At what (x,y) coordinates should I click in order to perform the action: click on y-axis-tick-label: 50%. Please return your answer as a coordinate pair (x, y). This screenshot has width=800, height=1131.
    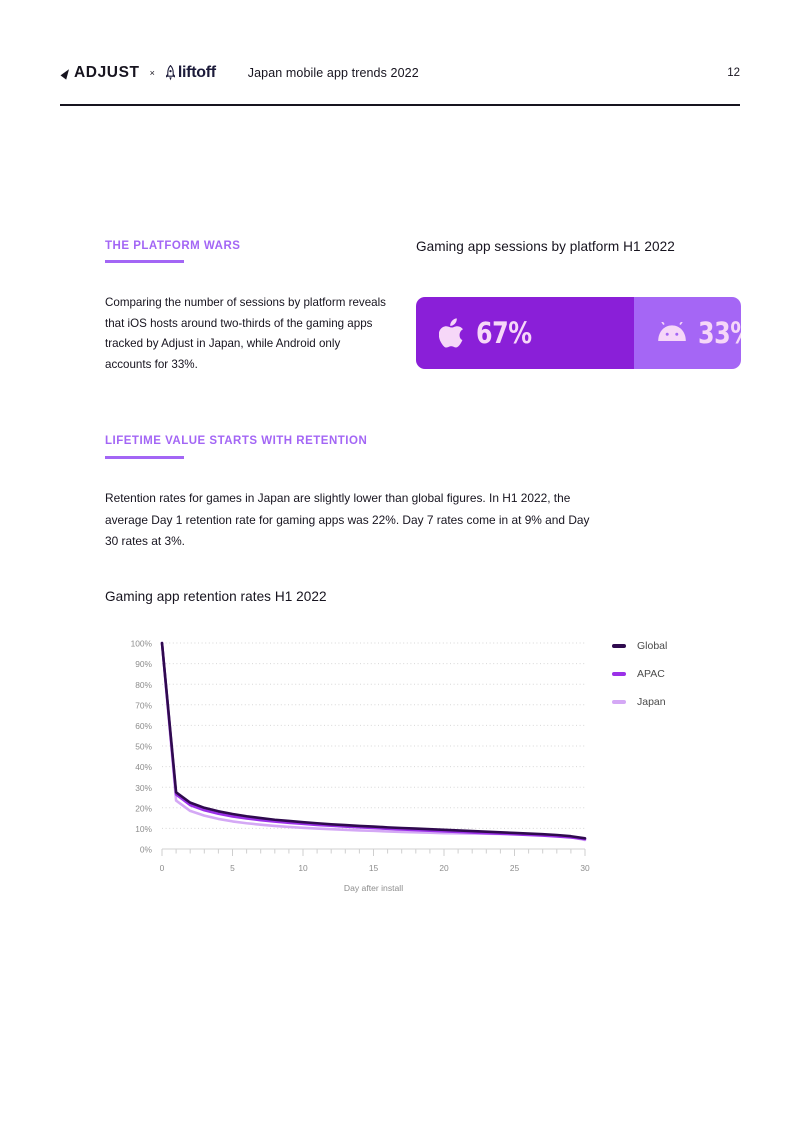
    Looking at the image, I should click on (143, 747).